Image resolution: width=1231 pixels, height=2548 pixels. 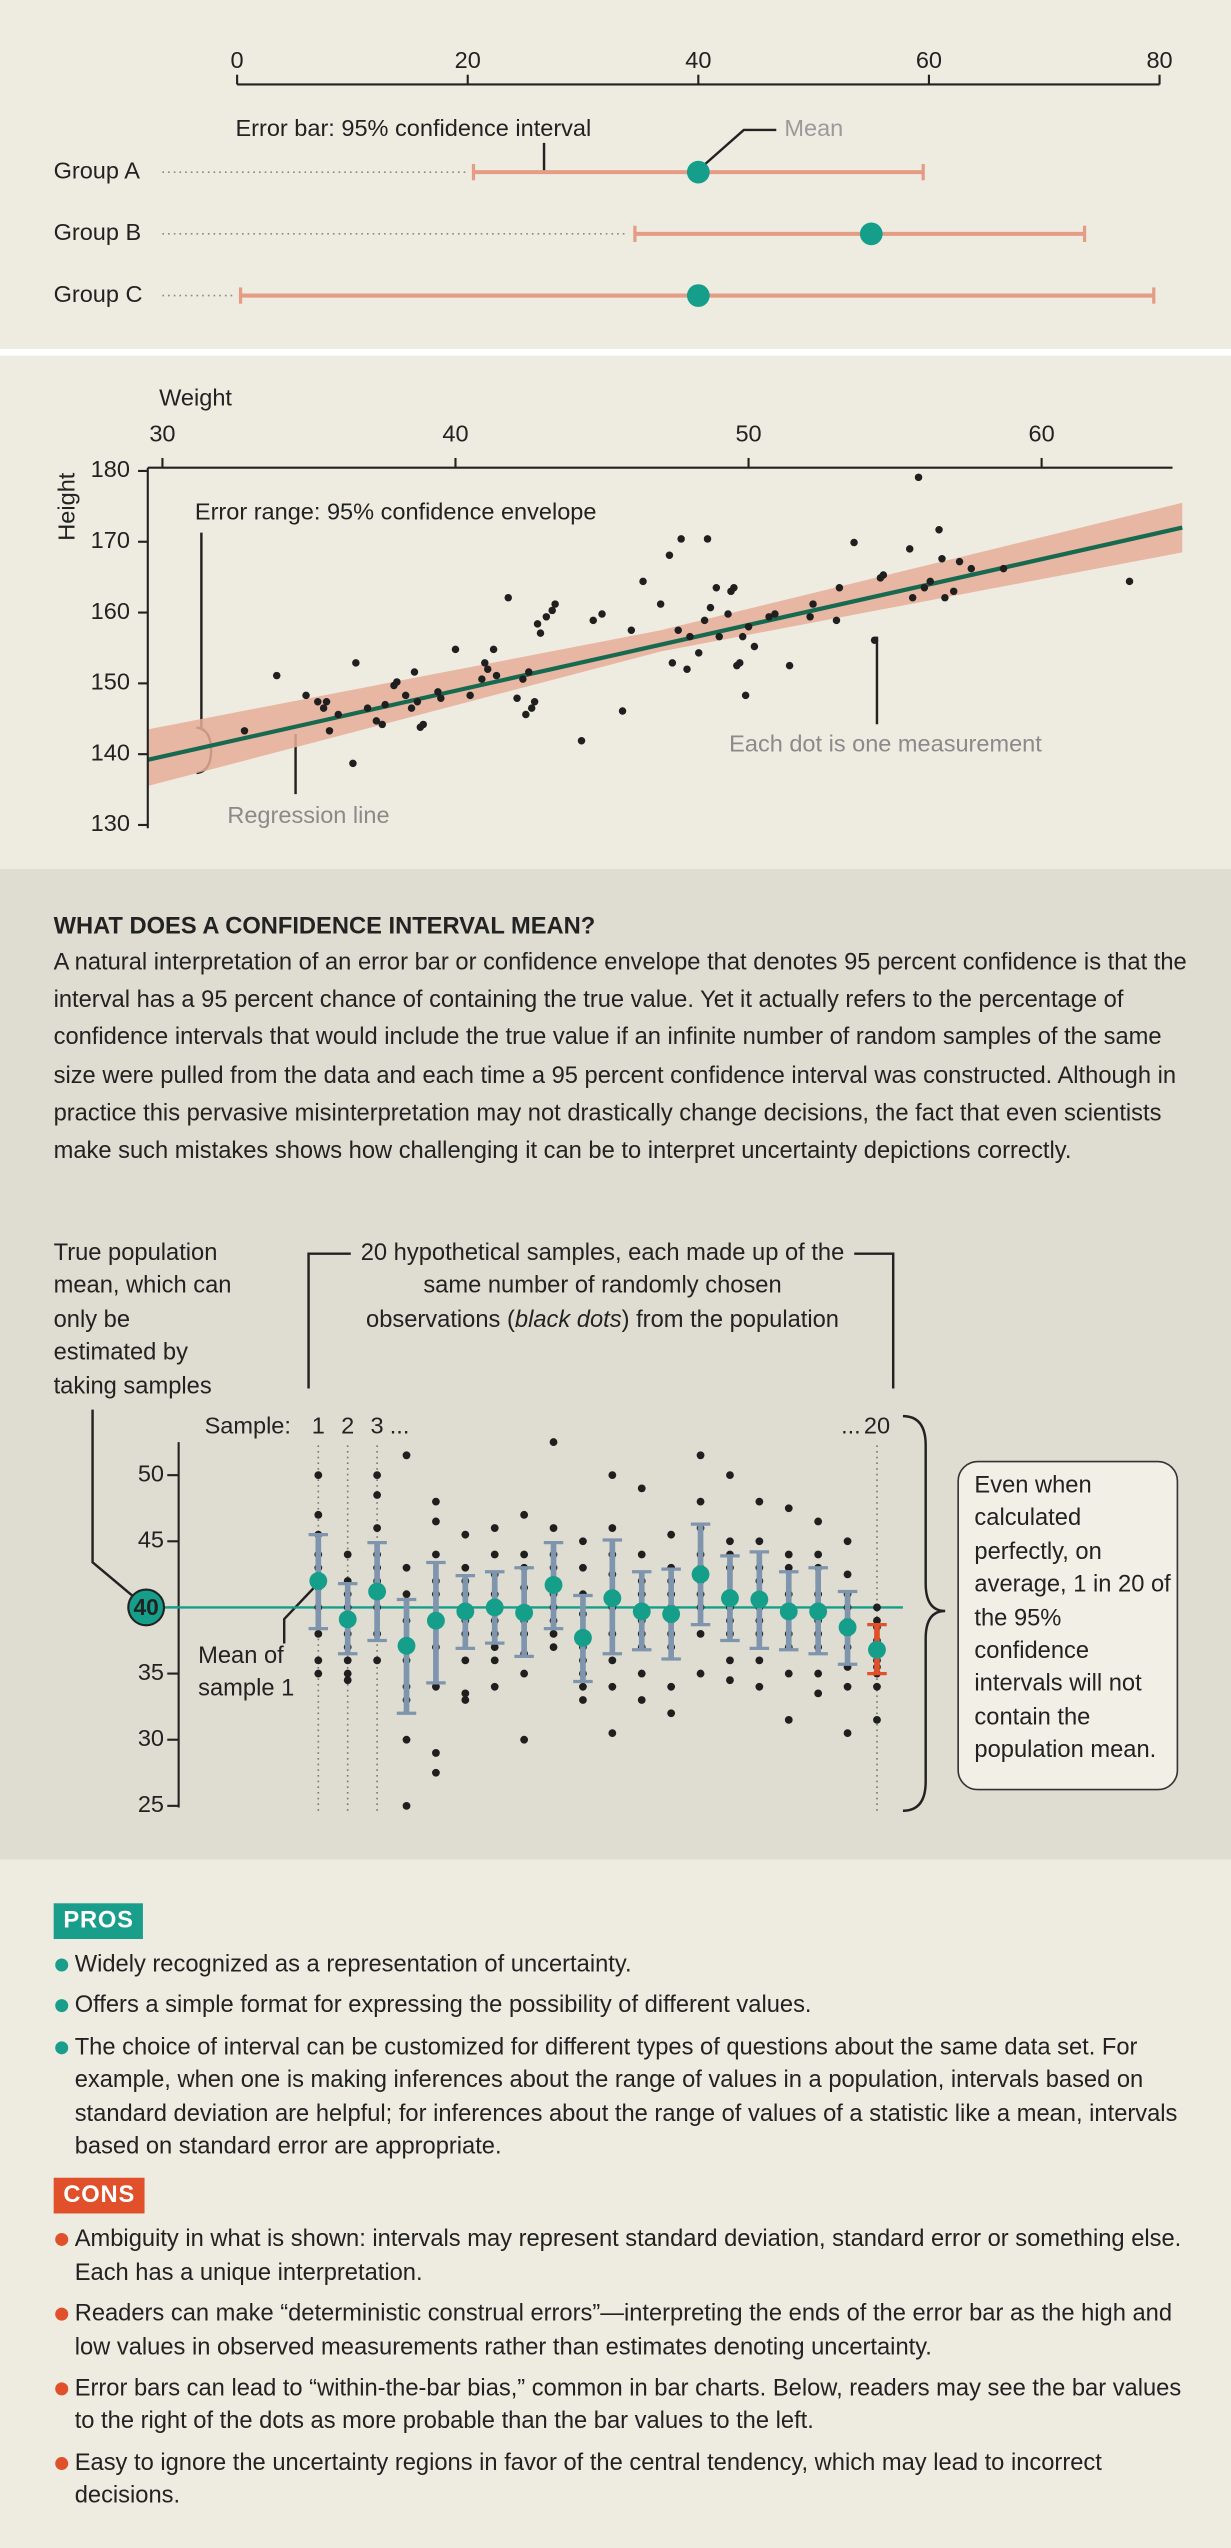 What do you see at coordinates (97, 170) in the screenshot?
I see `group-label: Group A` at bounding box center [97, 170].